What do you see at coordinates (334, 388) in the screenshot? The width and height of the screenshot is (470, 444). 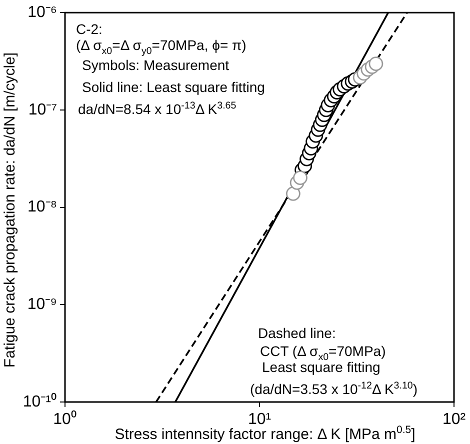 I see `annotation: (da/dN=3.53 x 10$^{-12}$Δ K$^{3.10}$)` at bounding box center [334, 388].